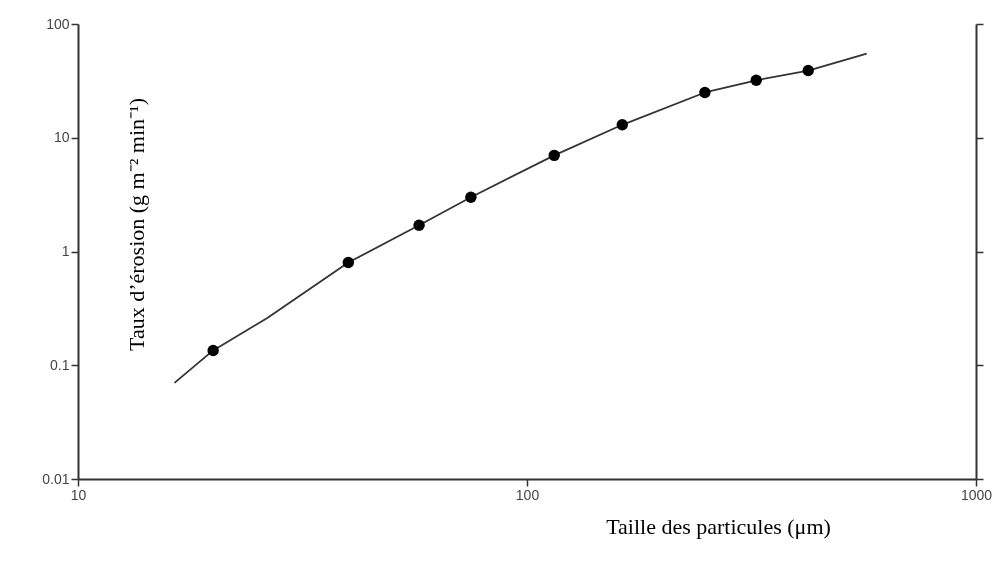  I want to click on x-tick-label: 10, so click(78, 494).